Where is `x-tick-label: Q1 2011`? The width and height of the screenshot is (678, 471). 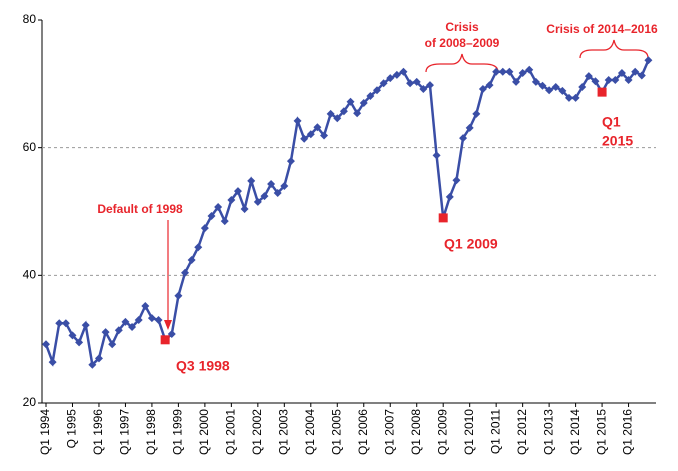 x-tick-label: Q1 2011 is located at coordinates (495, 431).